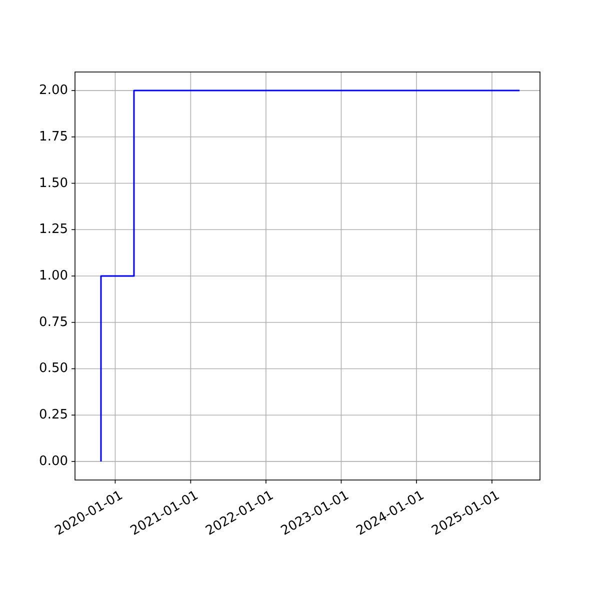 This screenshot has width=600, height=600. I want to click on y-tick-label: 2.00, so click(53, 90).